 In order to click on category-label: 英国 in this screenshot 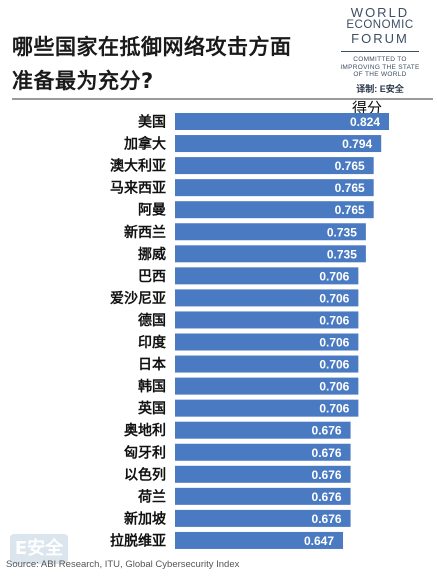, I will do `click(151, 408)`.